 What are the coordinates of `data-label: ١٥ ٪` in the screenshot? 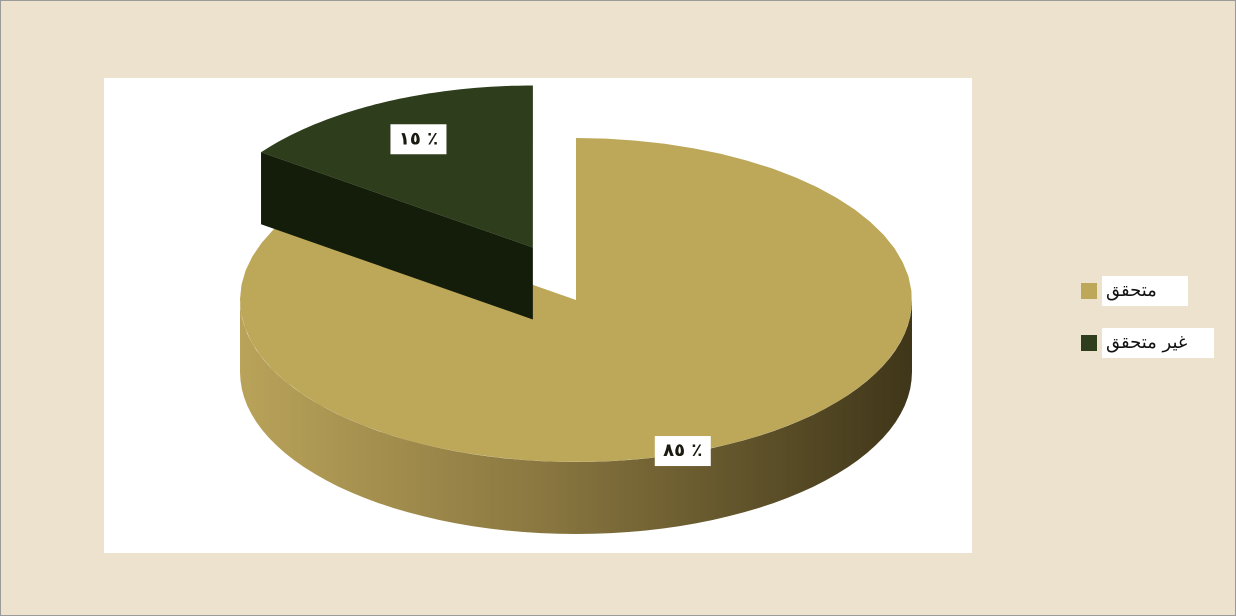 It's located at (418, 138).